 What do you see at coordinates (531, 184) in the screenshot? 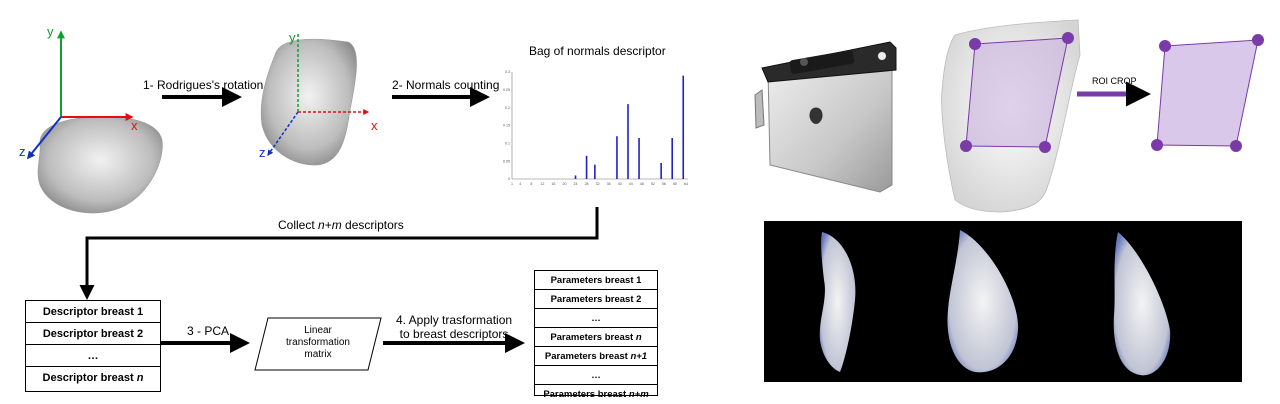
I see `x-tick-label: 8` at bounding box center [531, 184].